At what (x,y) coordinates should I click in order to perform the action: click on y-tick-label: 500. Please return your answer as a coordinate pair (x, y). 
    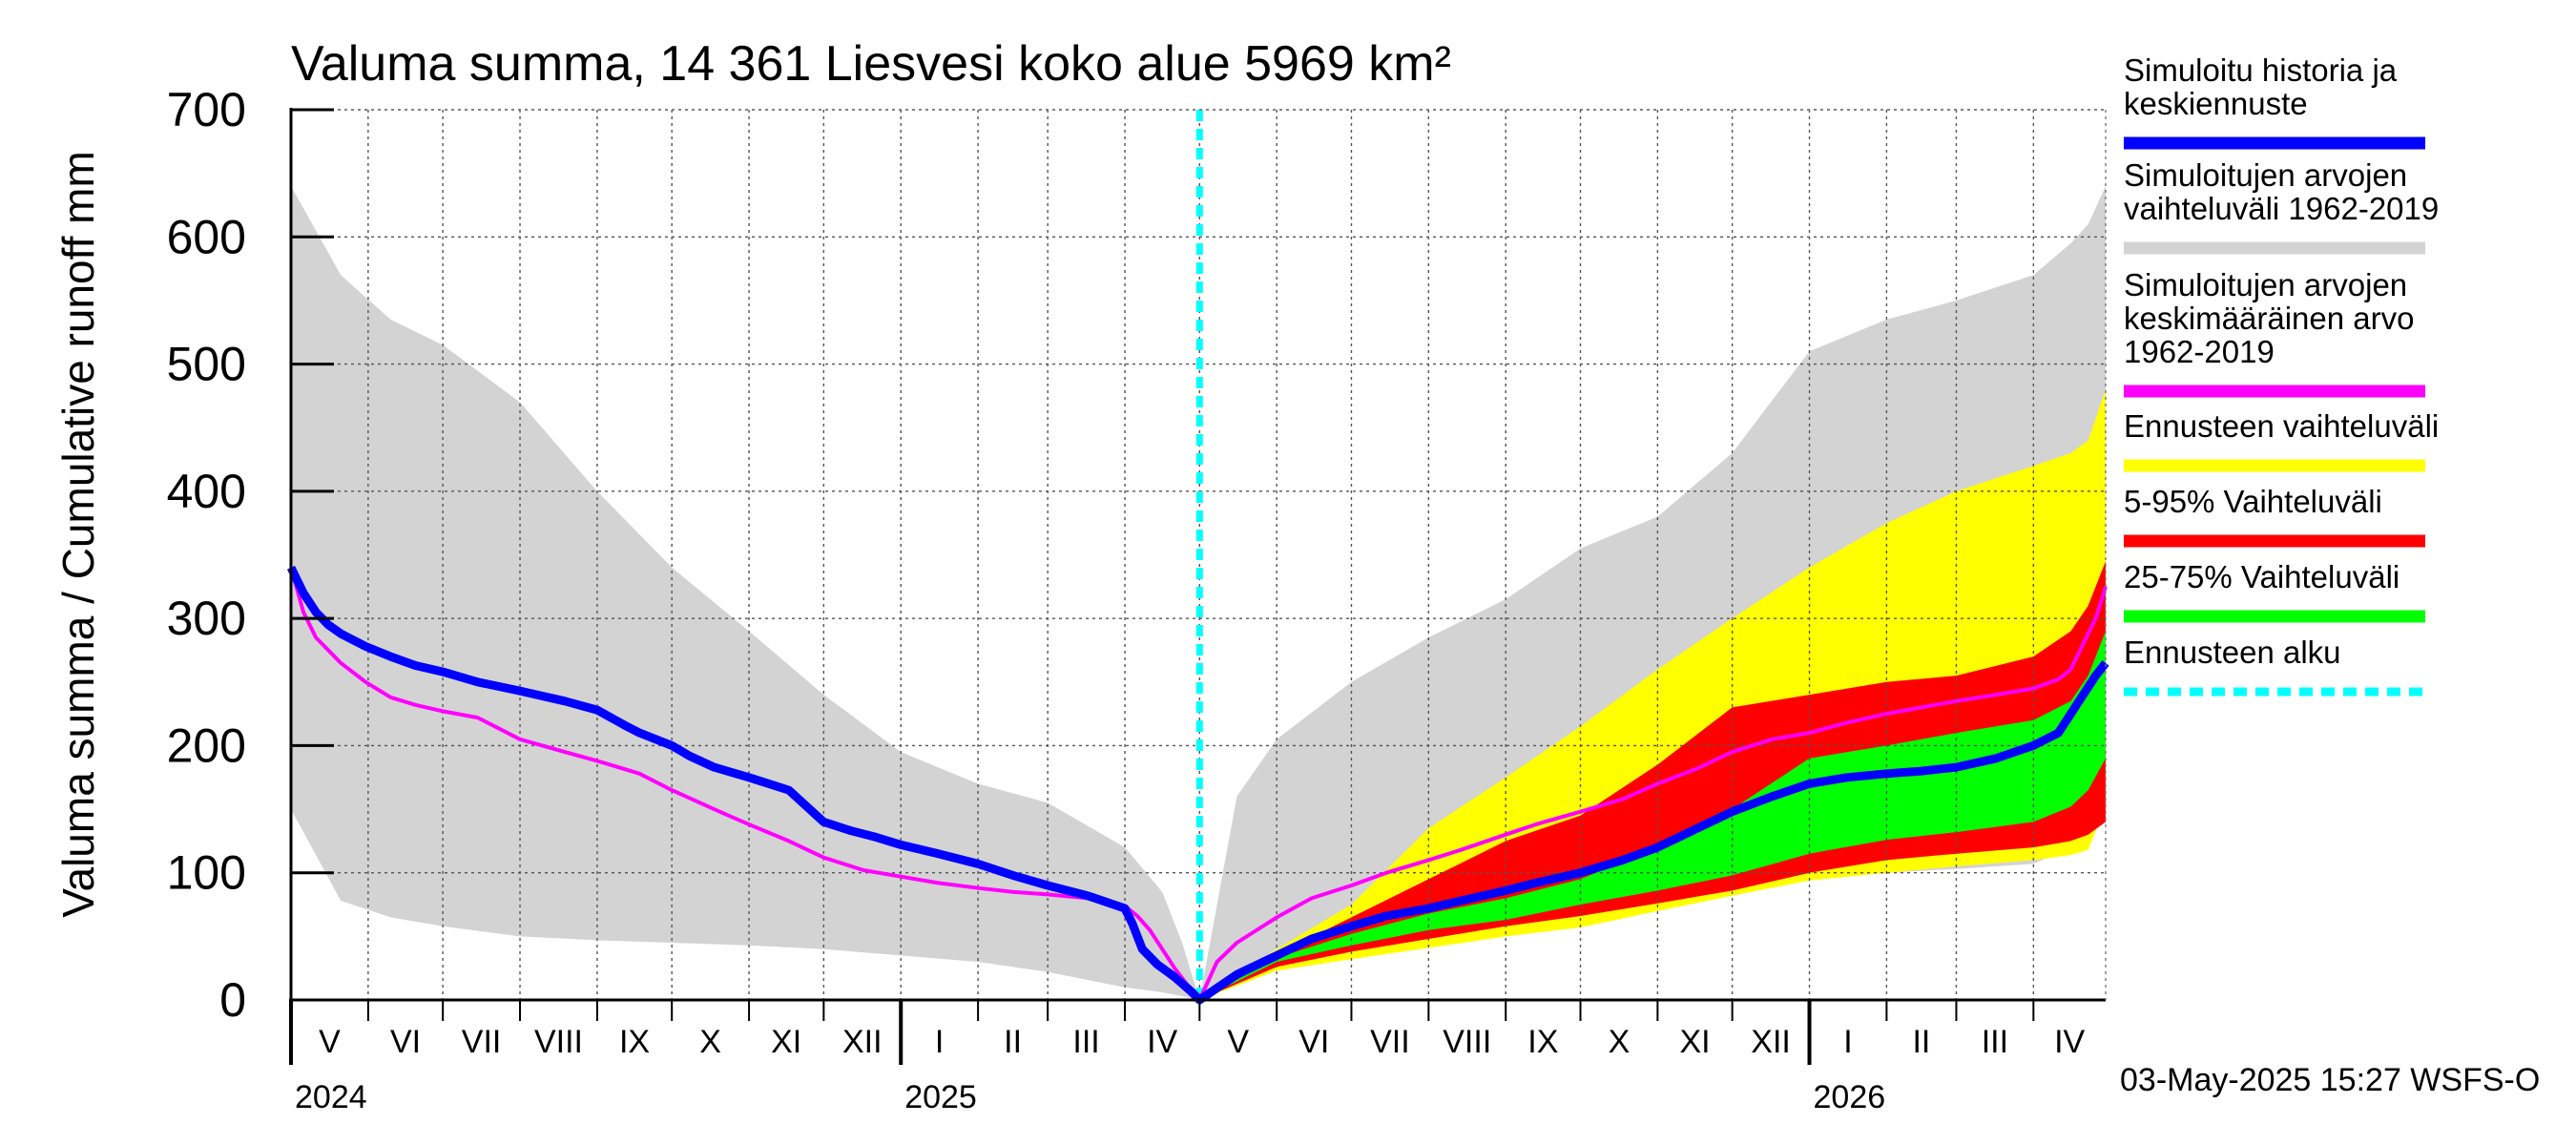
    Looking at the image, I should click on (206, 364).